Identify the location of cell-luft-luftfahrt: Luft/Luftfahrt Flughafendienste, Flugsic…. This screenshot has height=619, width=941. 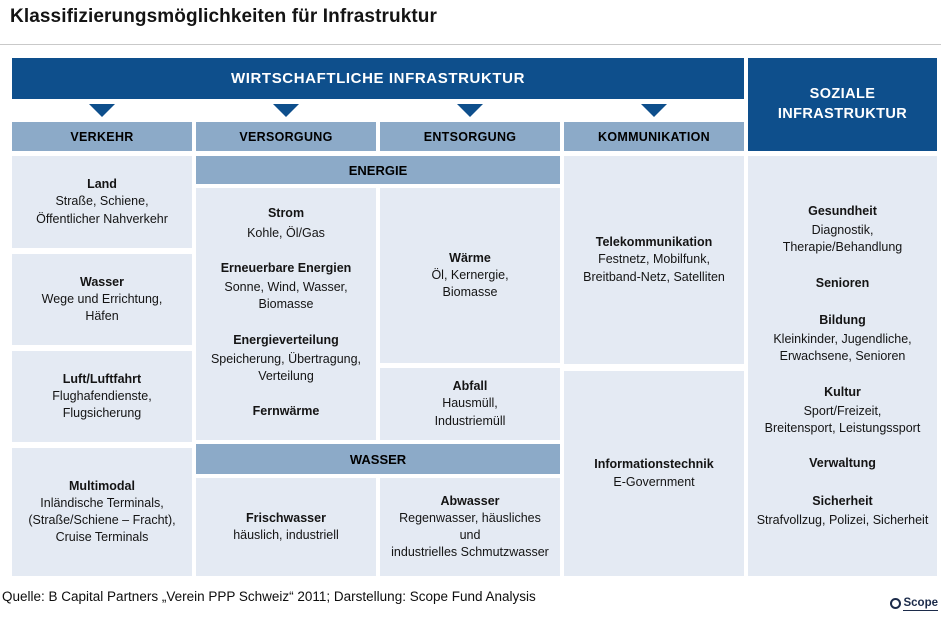
(102, 396).